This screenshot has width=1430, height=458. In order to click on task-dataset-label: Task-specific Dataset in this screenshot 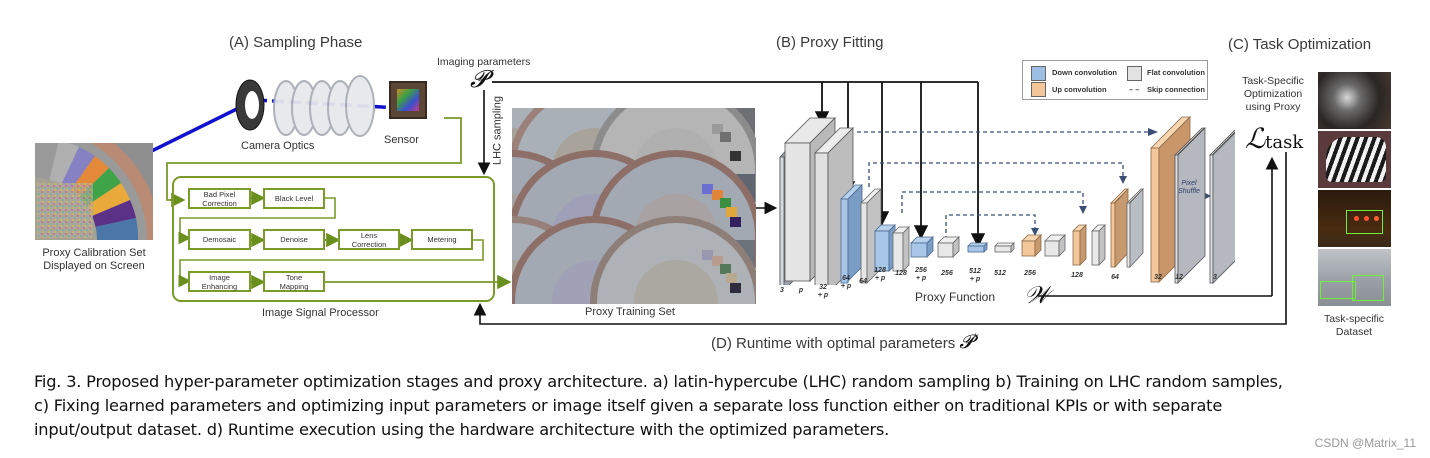, I will do `click(1354, 325)`.